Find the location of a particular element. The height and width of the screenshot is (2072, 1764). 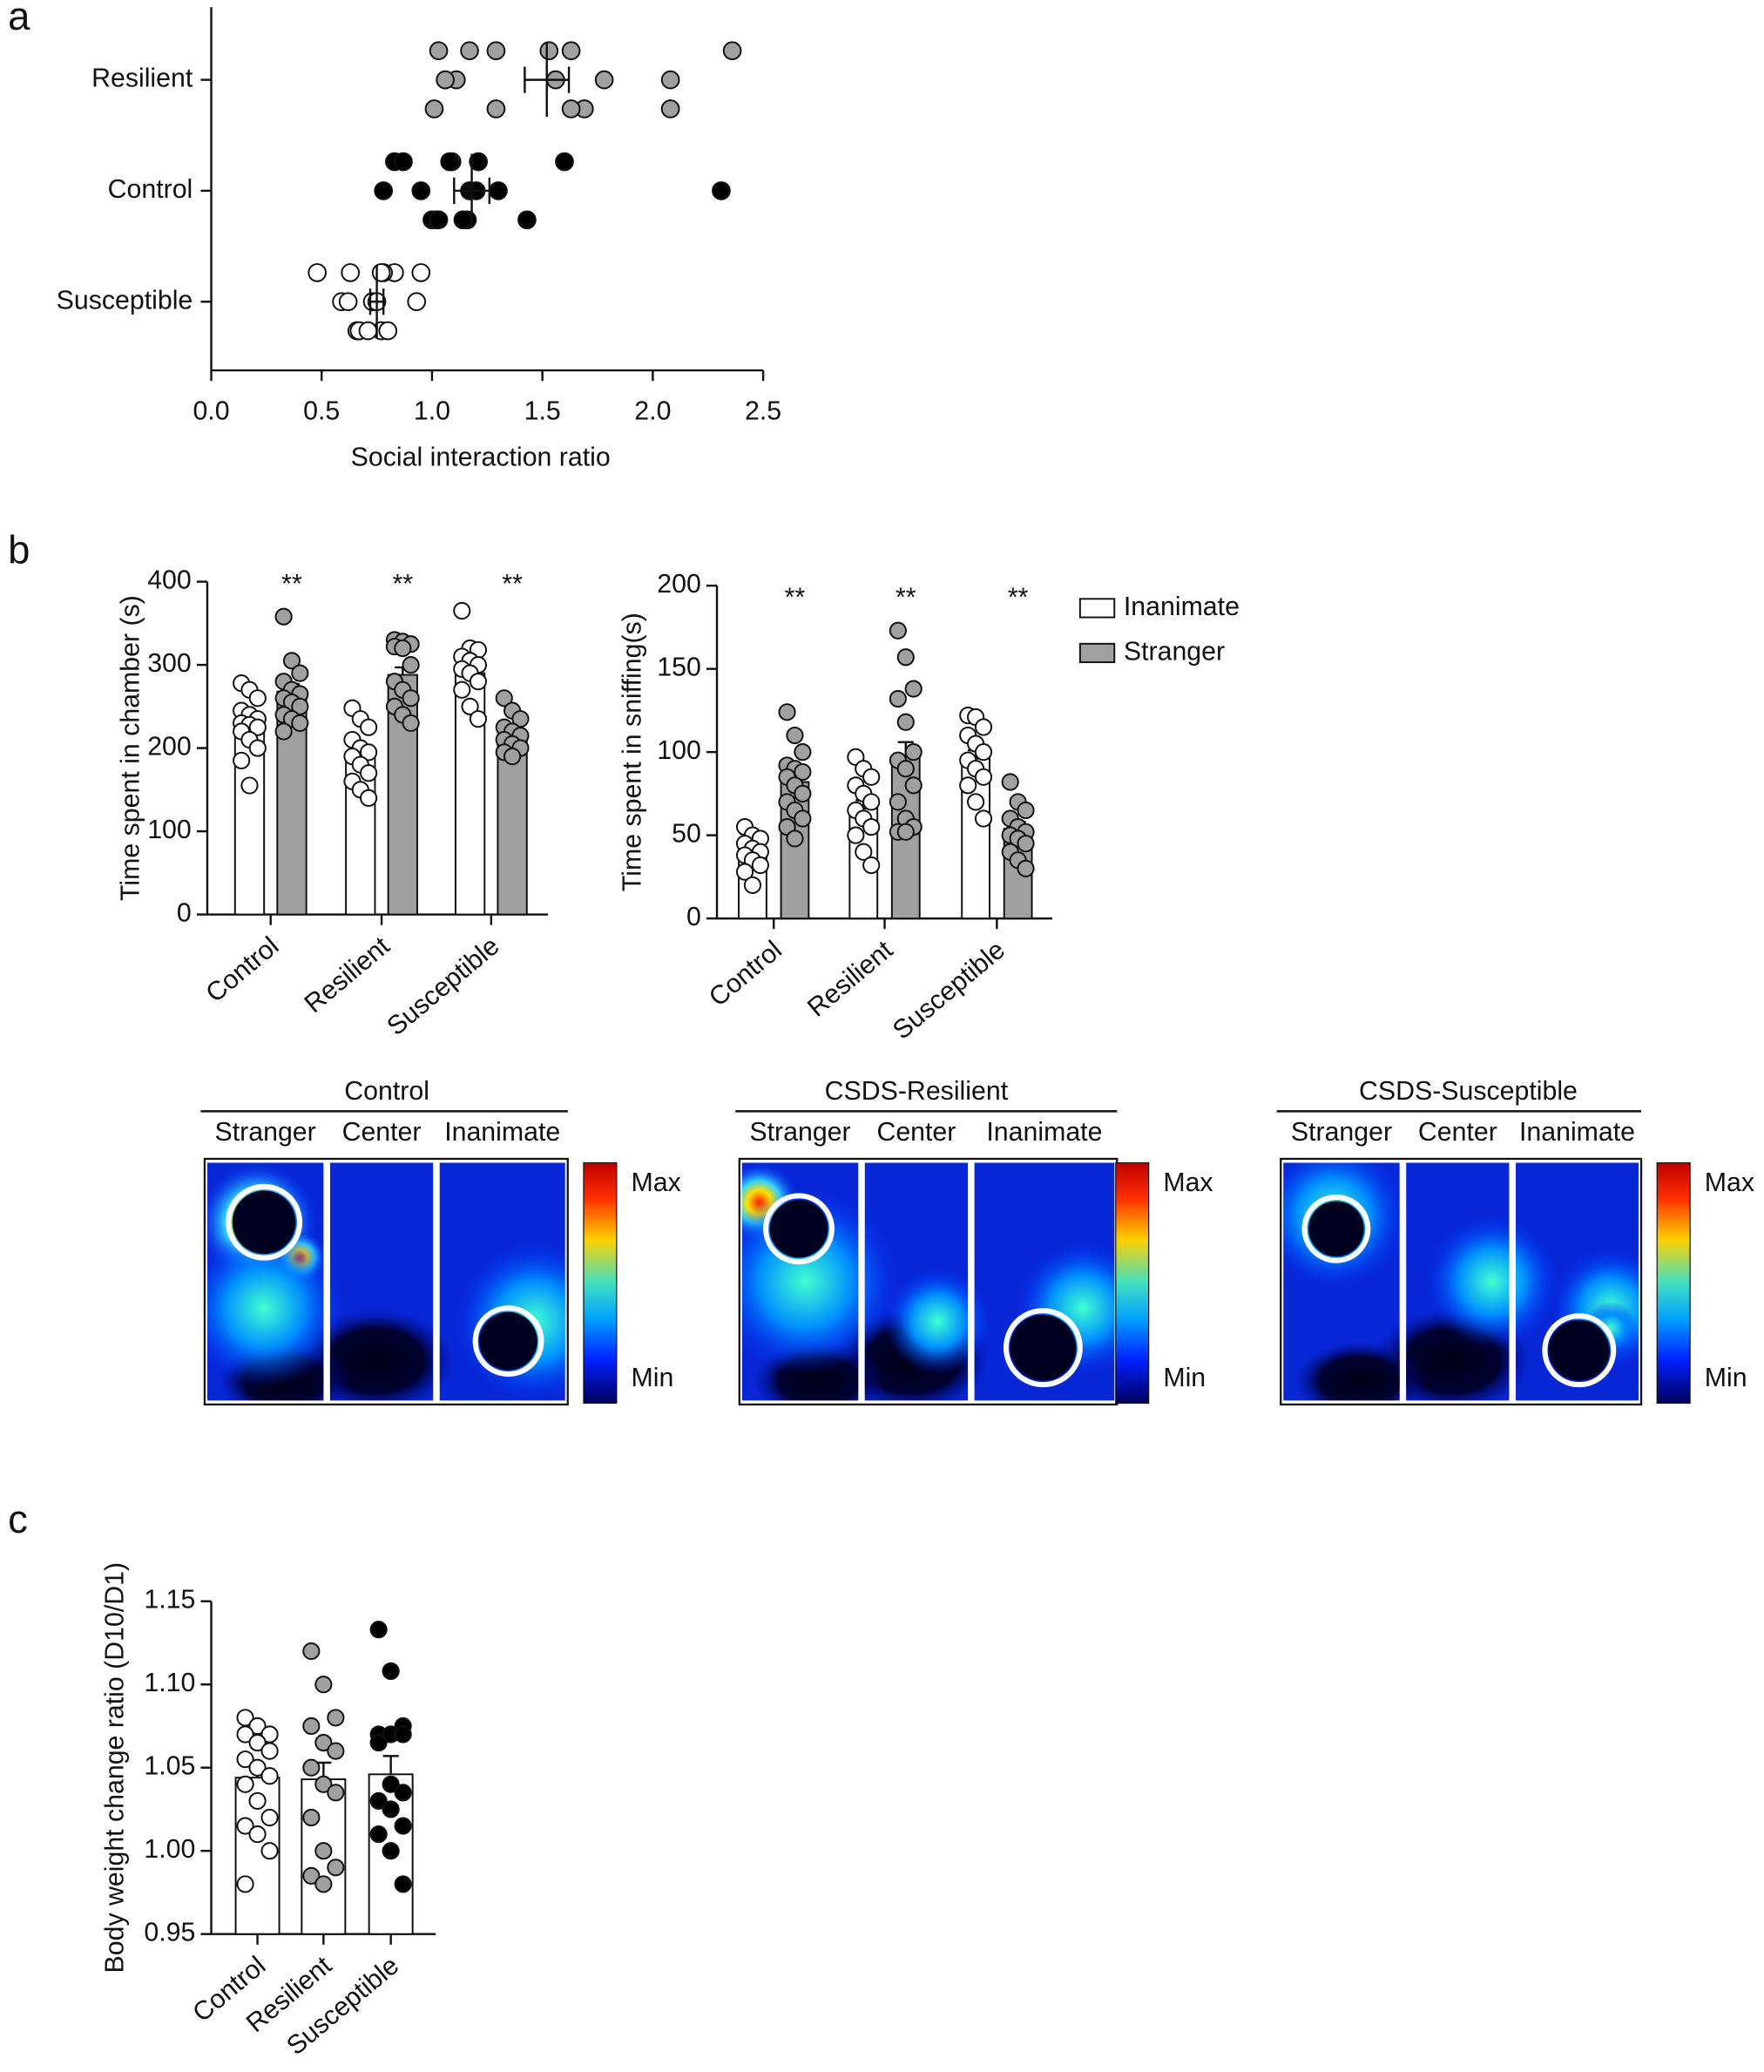

y-tick-label: 1.00 is located at coordinates (169, 1850).